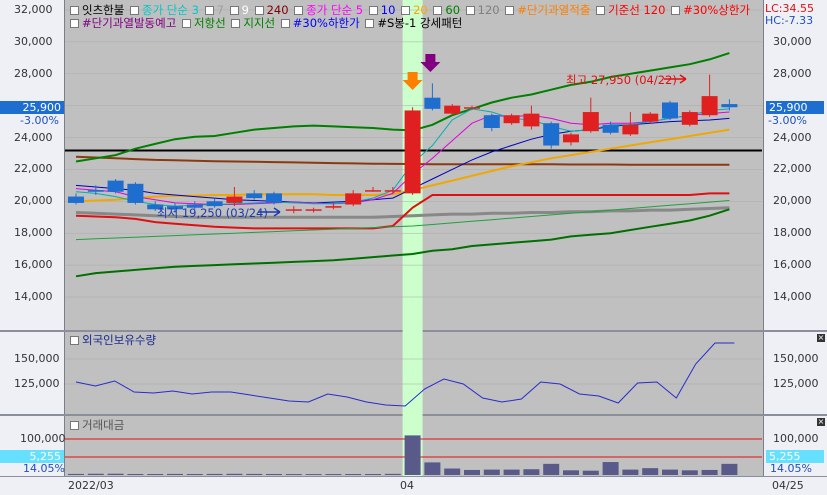 This screenshot has width=827, height=495. Describe the element at coordinates (675, 79) in the screenshot. I see `high-pointer-arrow` at that location.